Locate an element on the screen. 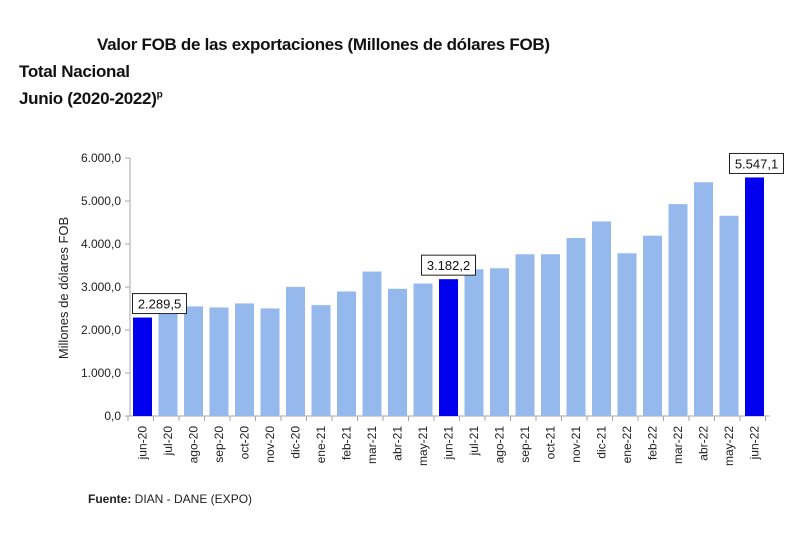 The image size is (800, 533). x-tick-label: mar-22 is located at coordinates (678, 445).